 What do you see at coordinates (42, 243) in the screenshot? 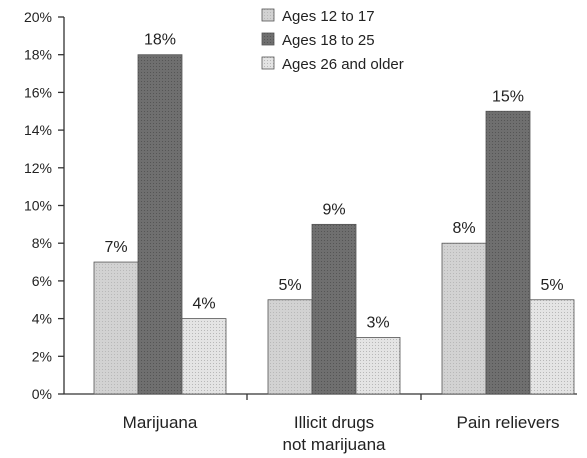
I see `y-tick-label: 8%` at bounding box center [42, 243].